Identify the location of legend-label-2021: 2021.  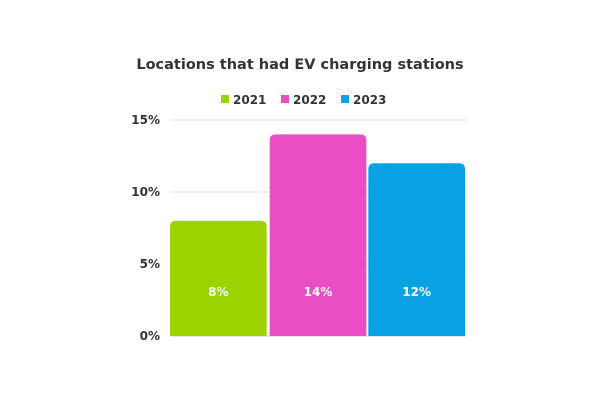
(249, 100).